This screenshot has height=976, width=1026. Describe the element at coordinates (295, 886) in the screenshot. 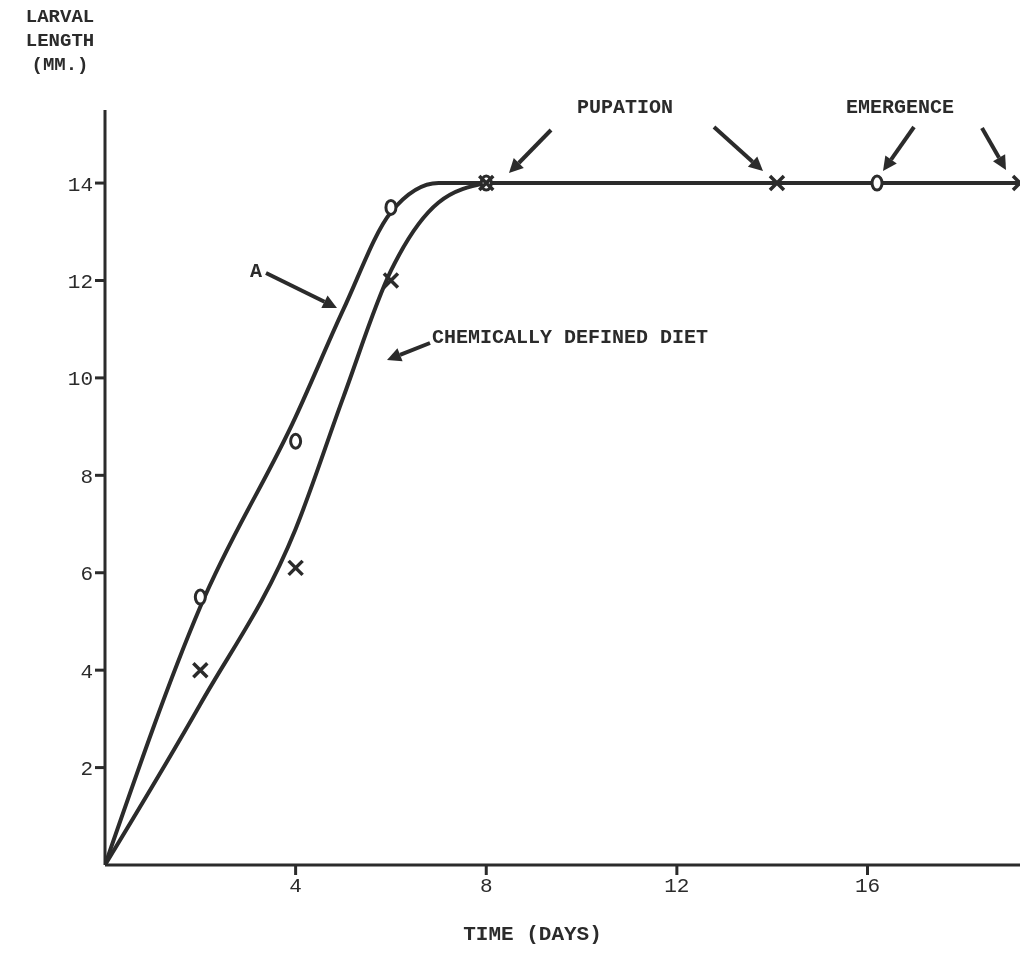

I see `x-tick-label: 4` at that location.